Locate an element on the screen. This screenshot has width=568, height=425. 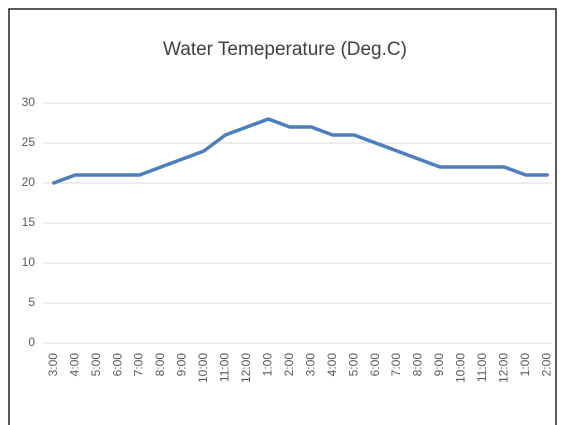
chart-title: Water Temeperature (Deg.C) is located at coordinates (285, 49).